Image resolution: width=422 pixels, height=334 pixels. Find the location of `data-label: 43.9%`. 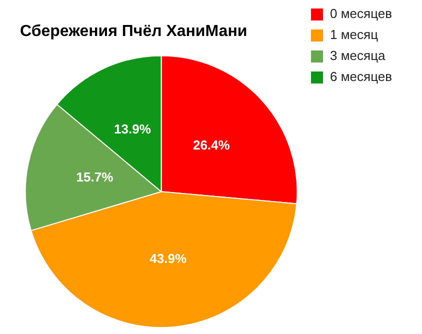

data-label: 43.9% is located at coordinates (168, 258).